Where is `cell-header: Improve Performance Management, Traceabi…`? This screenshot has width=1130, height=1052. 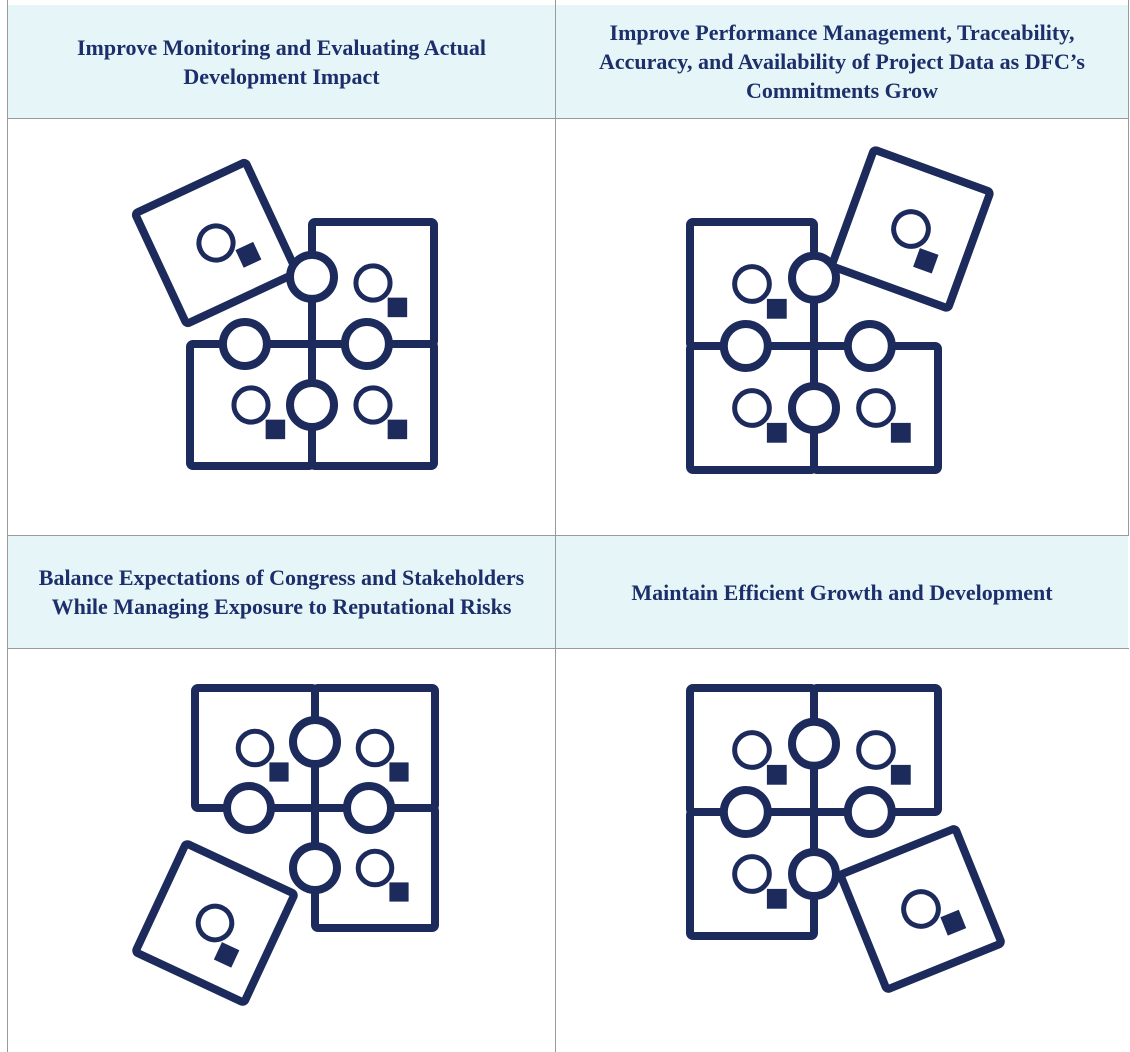 cell-header: Improve Performance Management, Traceabi… is located at coordinates (842, 61).